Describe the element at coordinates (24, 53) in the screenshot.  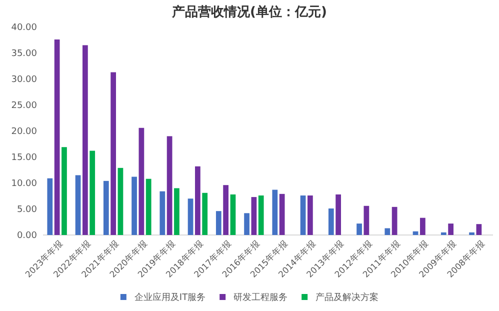
I see `y-tick-label: 35.00` at that location.